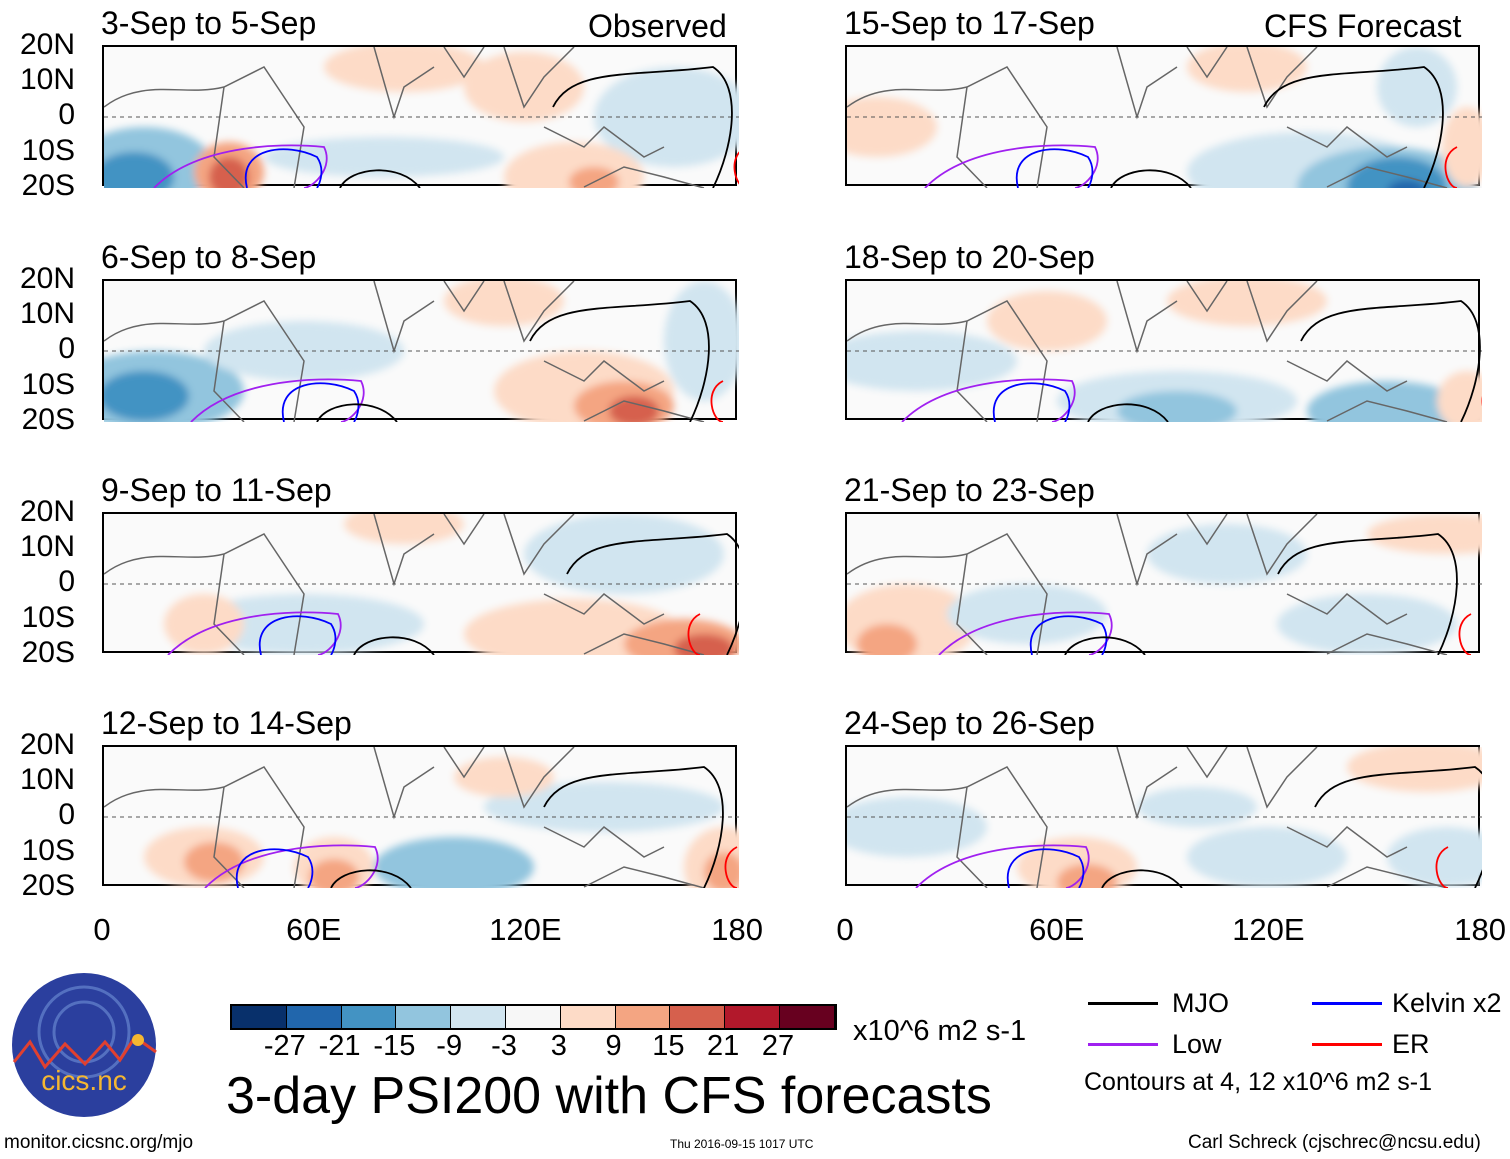 The height and width of the screenshot is (1159, 1510). What do you see at coordinates (449, 1046) in the screenshot?
I see `colorbar-label: -9` at bounding box center [449, 1046].